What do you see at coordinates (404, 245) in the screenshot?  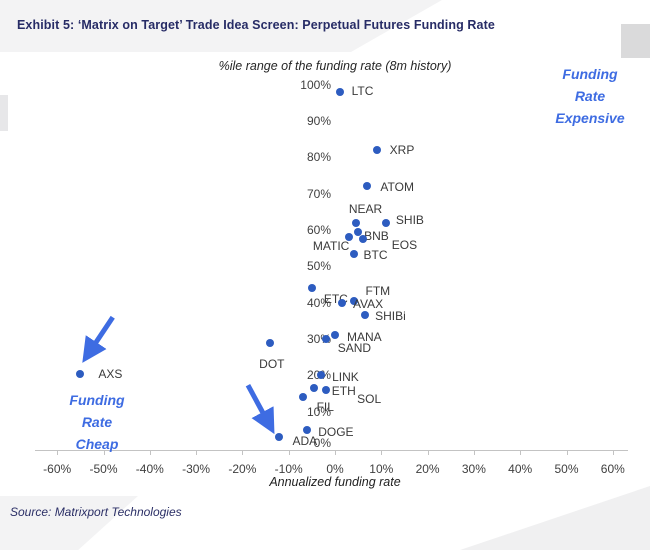 I see `data-point-label-eos: EOS` at bounding box center [404, 245].